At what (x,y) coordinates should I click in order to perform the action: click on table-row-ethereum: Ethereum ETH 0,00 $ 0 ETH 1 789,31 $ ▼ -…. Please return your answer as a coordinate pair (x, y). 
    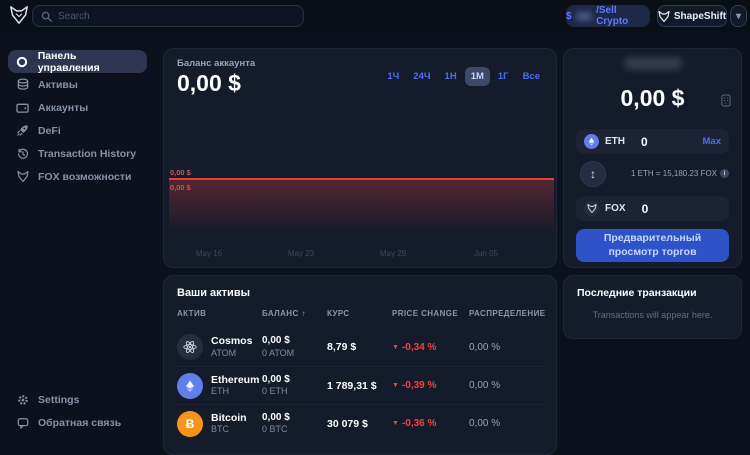
    Looking at the image, I should click on (362, 385).